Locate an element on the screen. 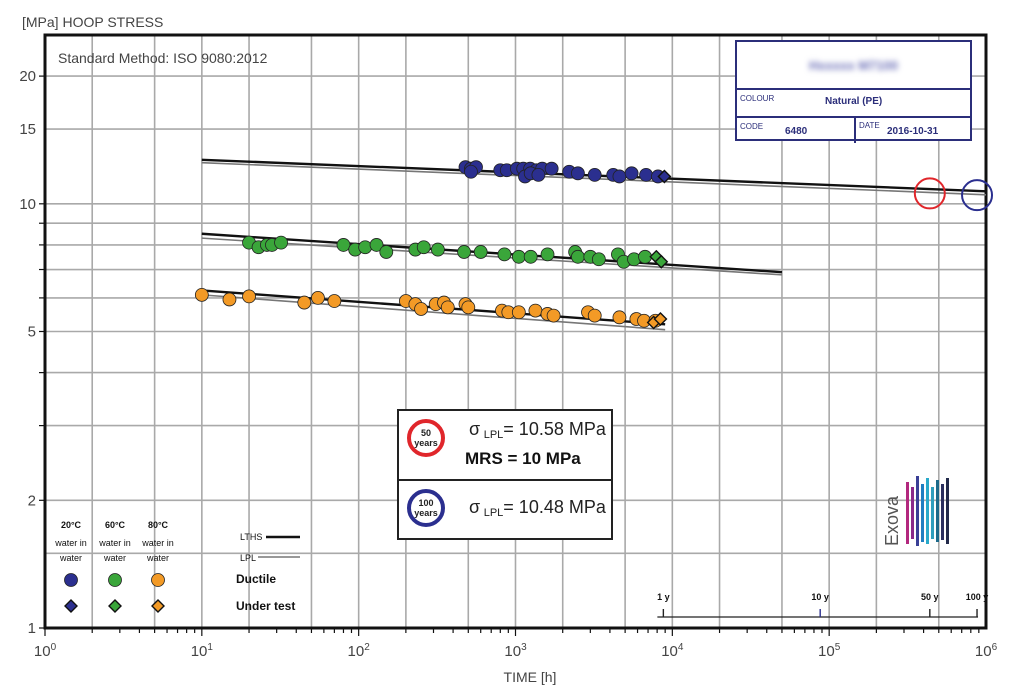  lpl-line is located at coordinates (492, 256).